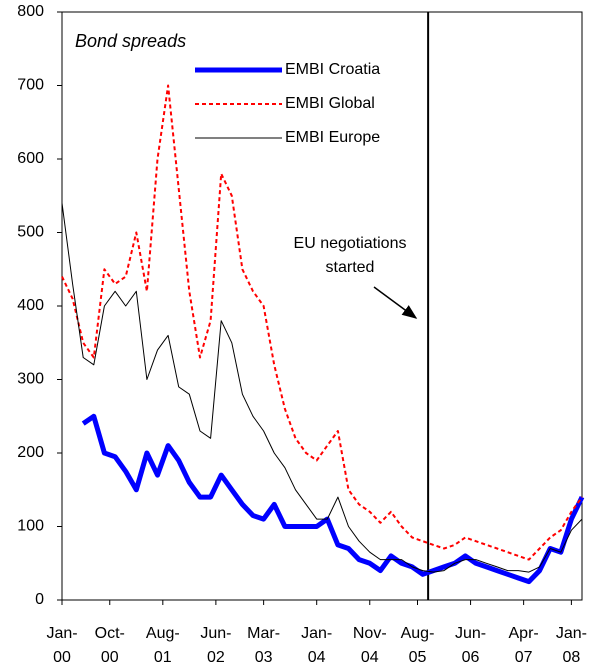 Image resolution: width=595 pixels, height=672 pixels. Describe the element at coordinates (30, 11) in the screenshot. I see `y-tick-label: 800` at that location.